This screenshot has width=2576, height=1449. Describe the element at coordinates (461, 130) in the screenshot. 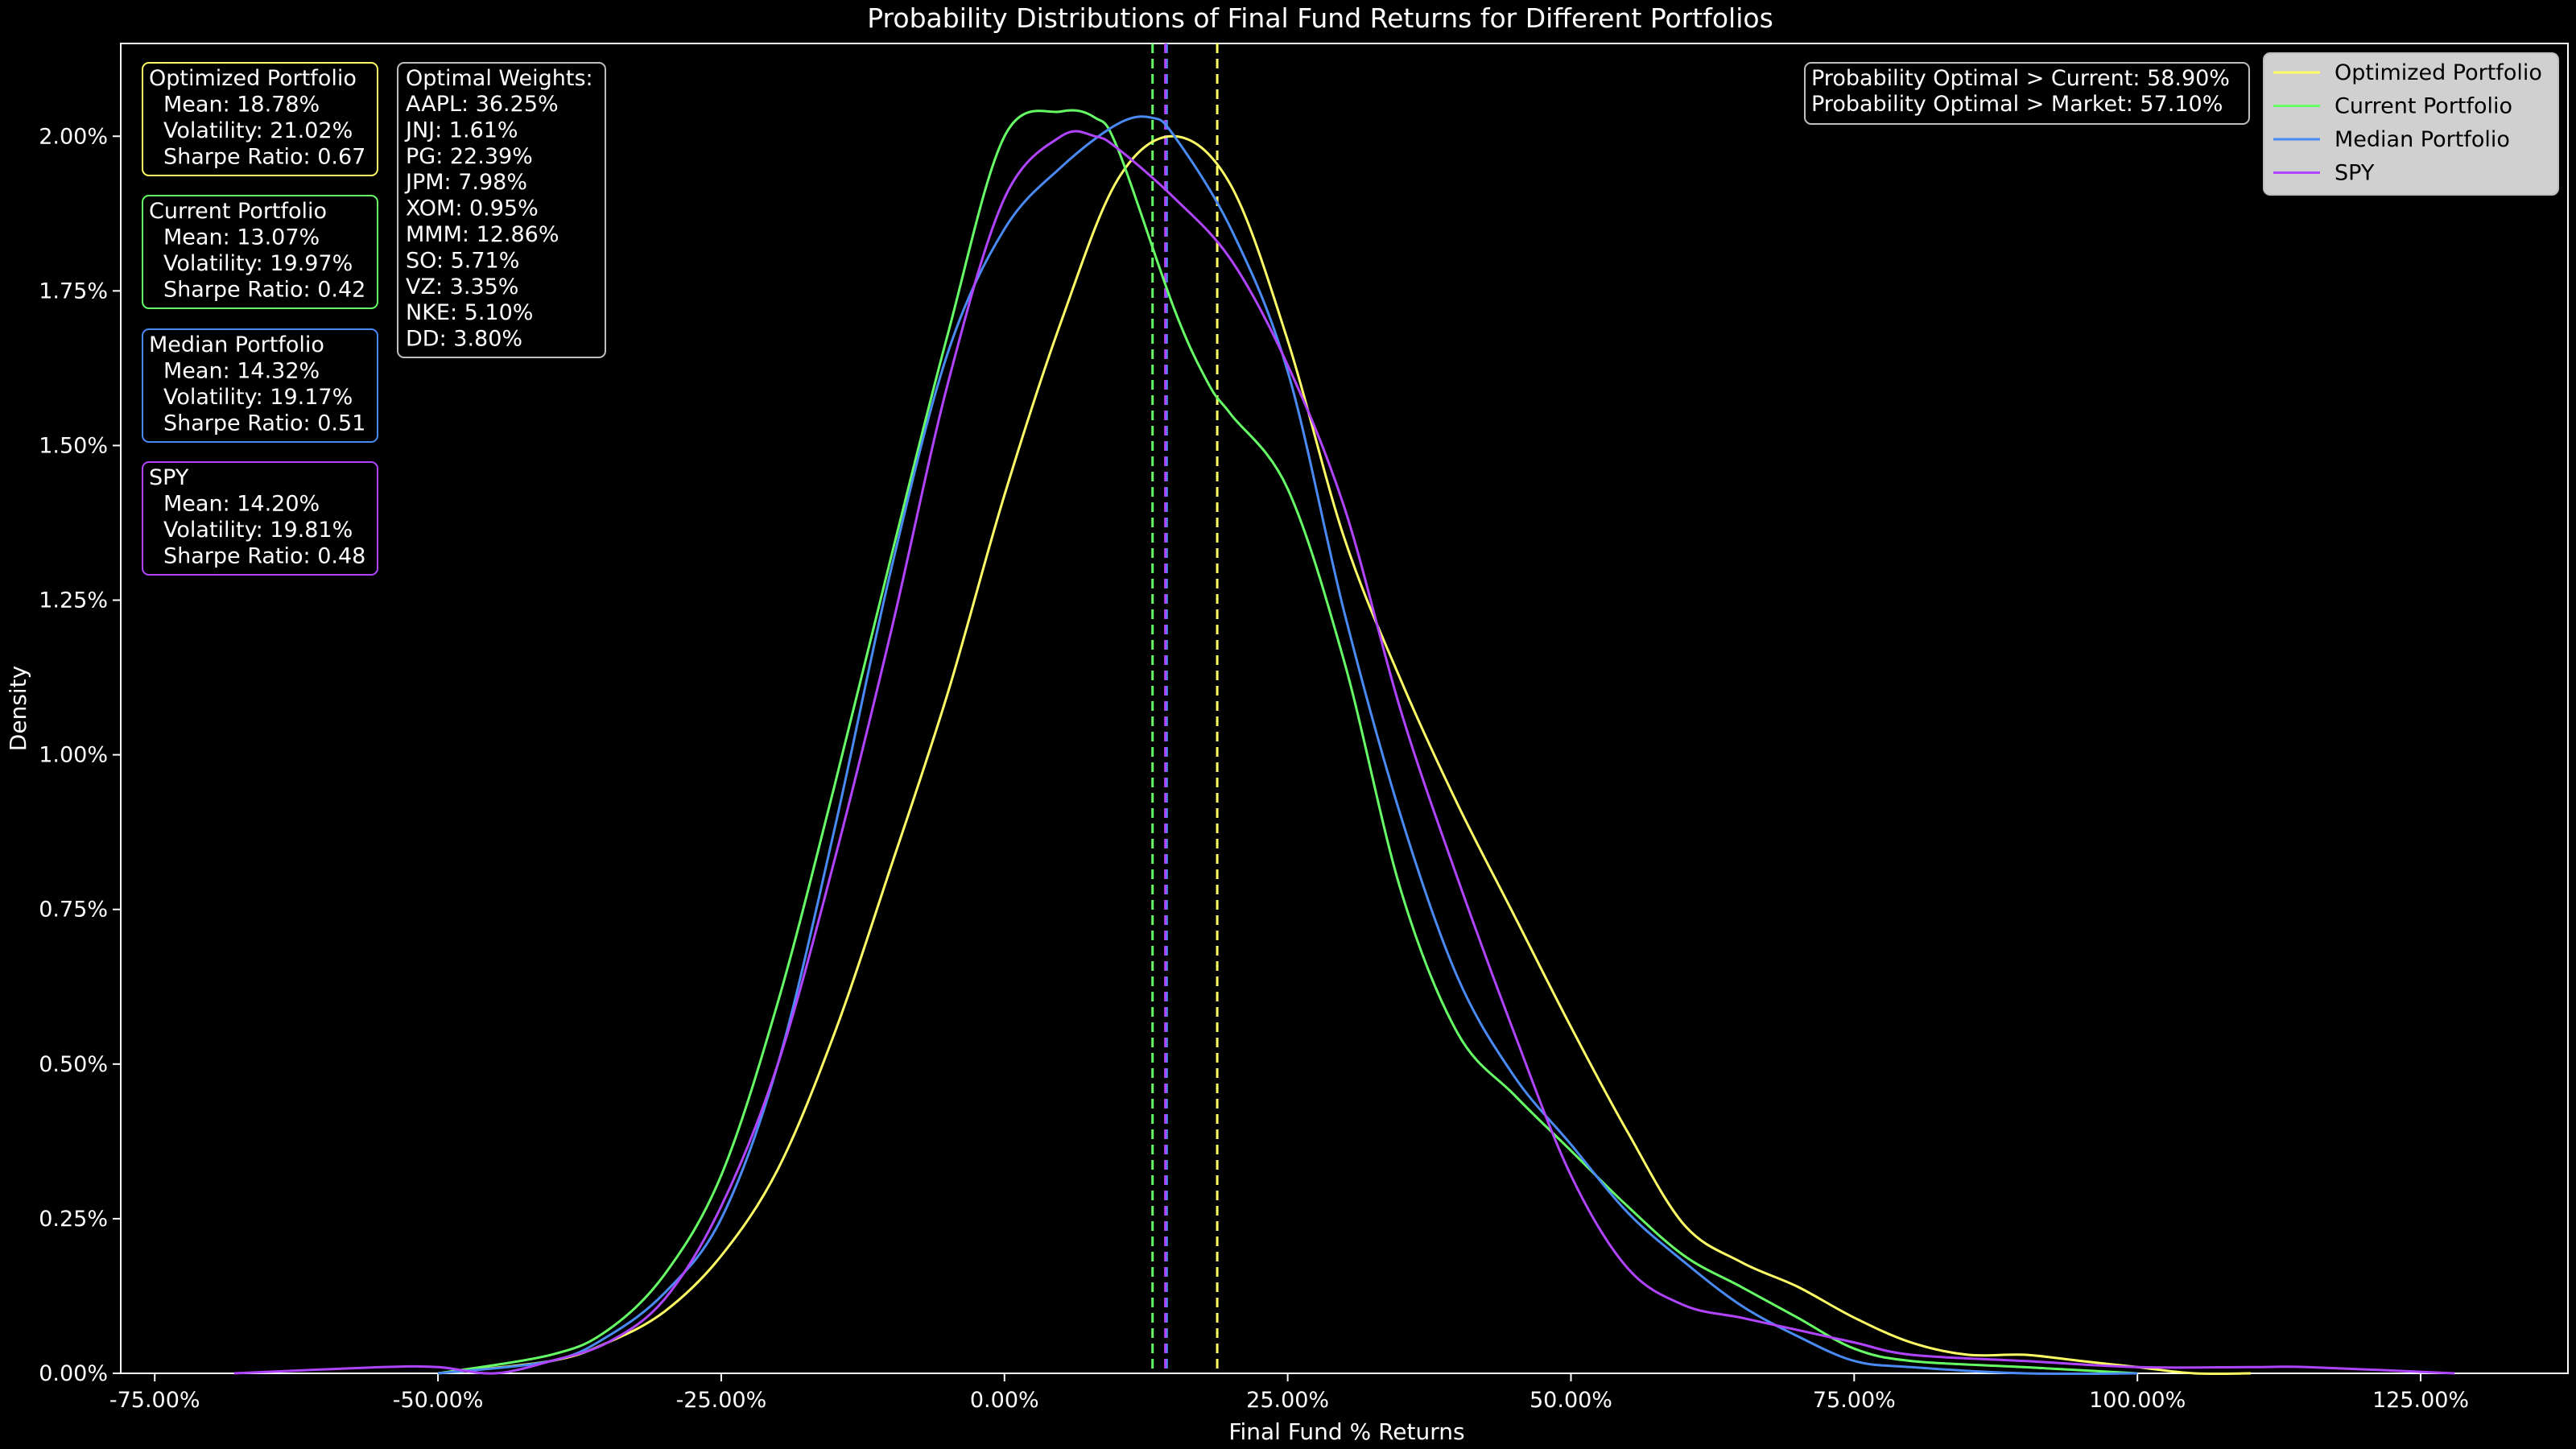

I see `weight-line: JNJ: 1.61%` at that location.